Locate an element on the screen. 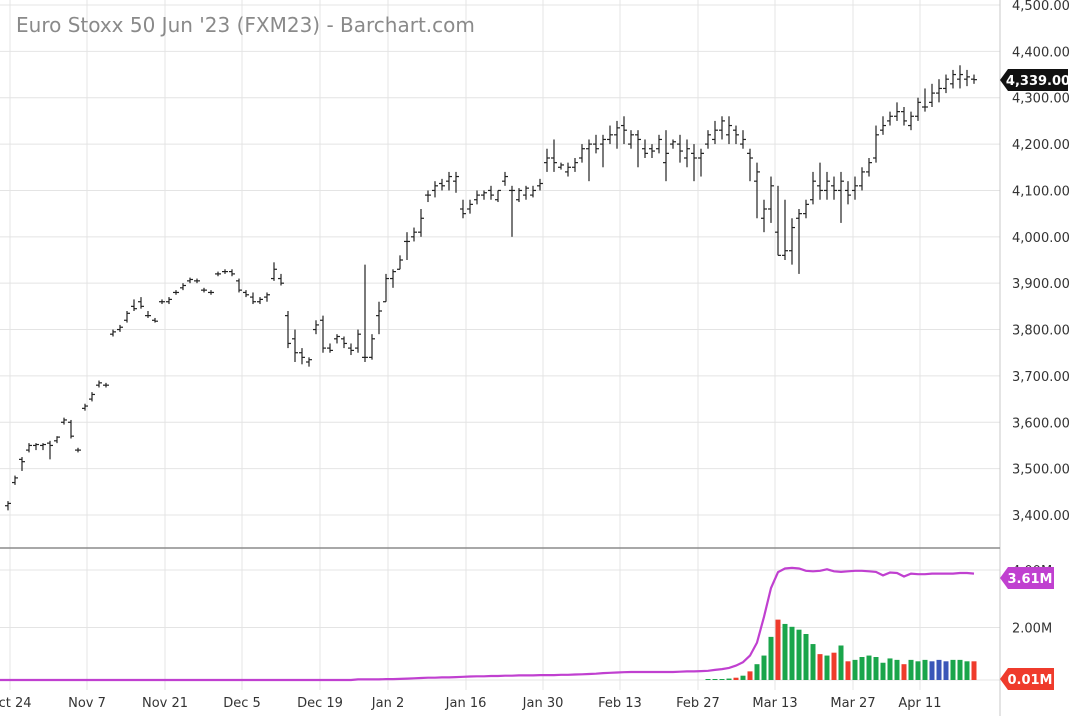 This screenshot has width=1070, height=716. y-tick-label: 4,300.00 is located at coordinates (1041, 99).